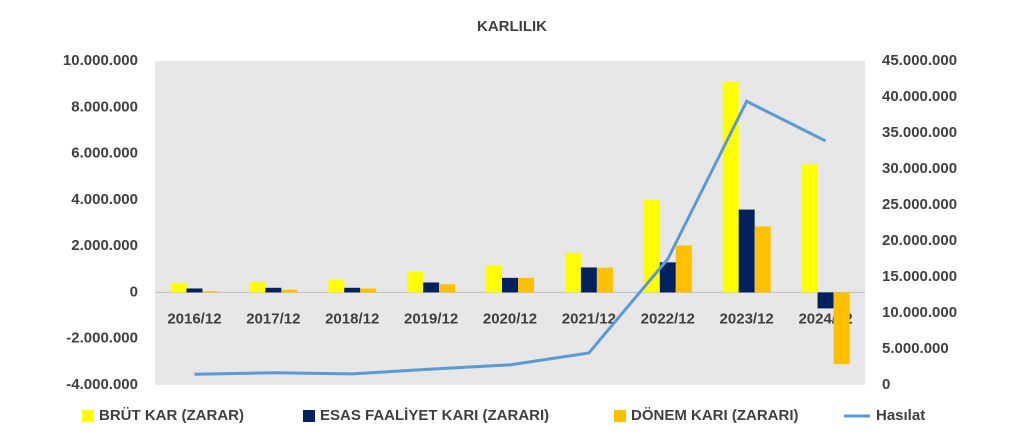 The width and height of the screenshot is (1024, 446). I want to click on y-tick-label: 0, so click(134, 291).